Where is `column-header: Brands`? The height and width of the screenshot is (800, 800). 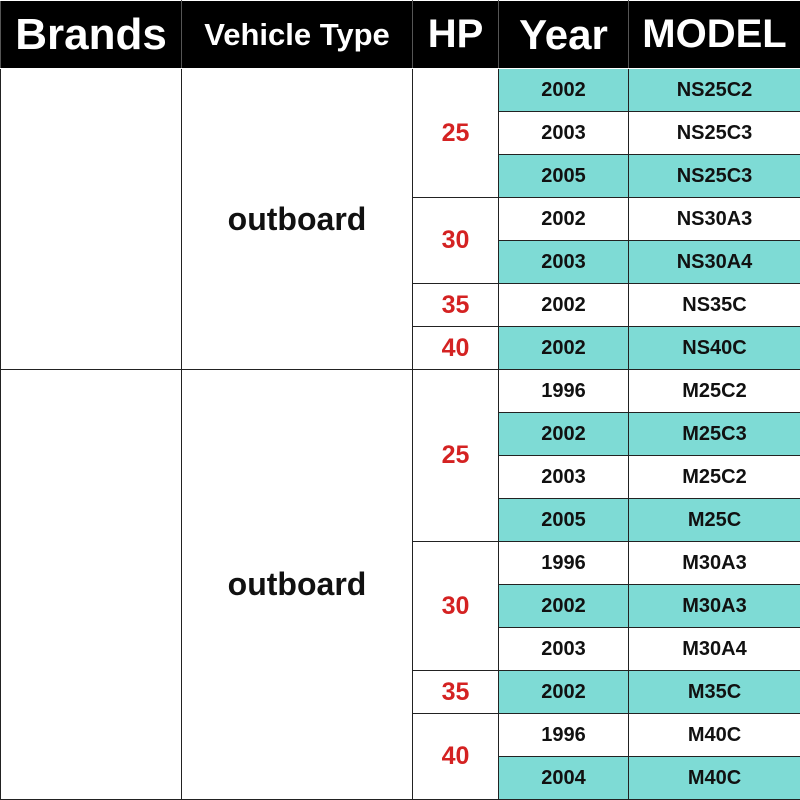
column-header: Brands is located at coordinates (91, 34).